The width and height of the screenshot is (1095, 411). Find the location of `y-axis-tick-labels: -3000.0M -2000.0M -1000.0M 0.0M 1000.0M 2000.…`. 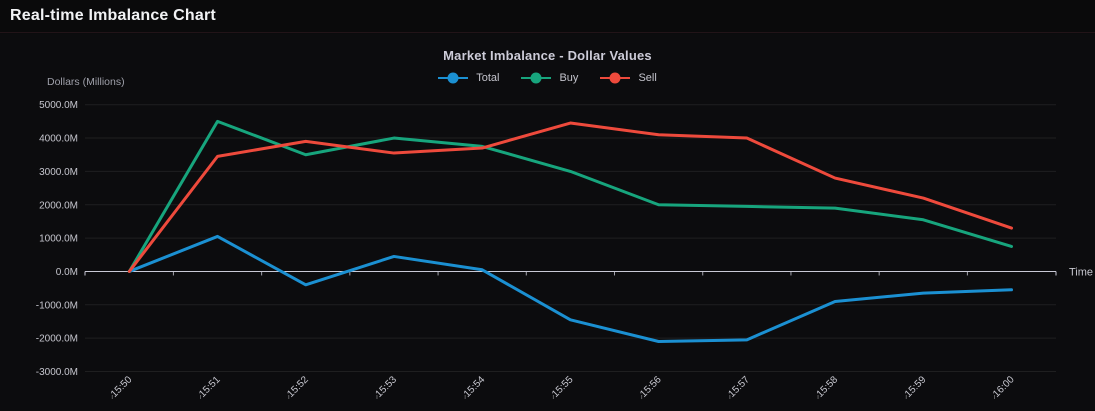

y-axis-tick-labels: -3000.0M -2000.0M -1000.0M 0.0M 1000.0M 2000.… is located at coordinates (57, 239).